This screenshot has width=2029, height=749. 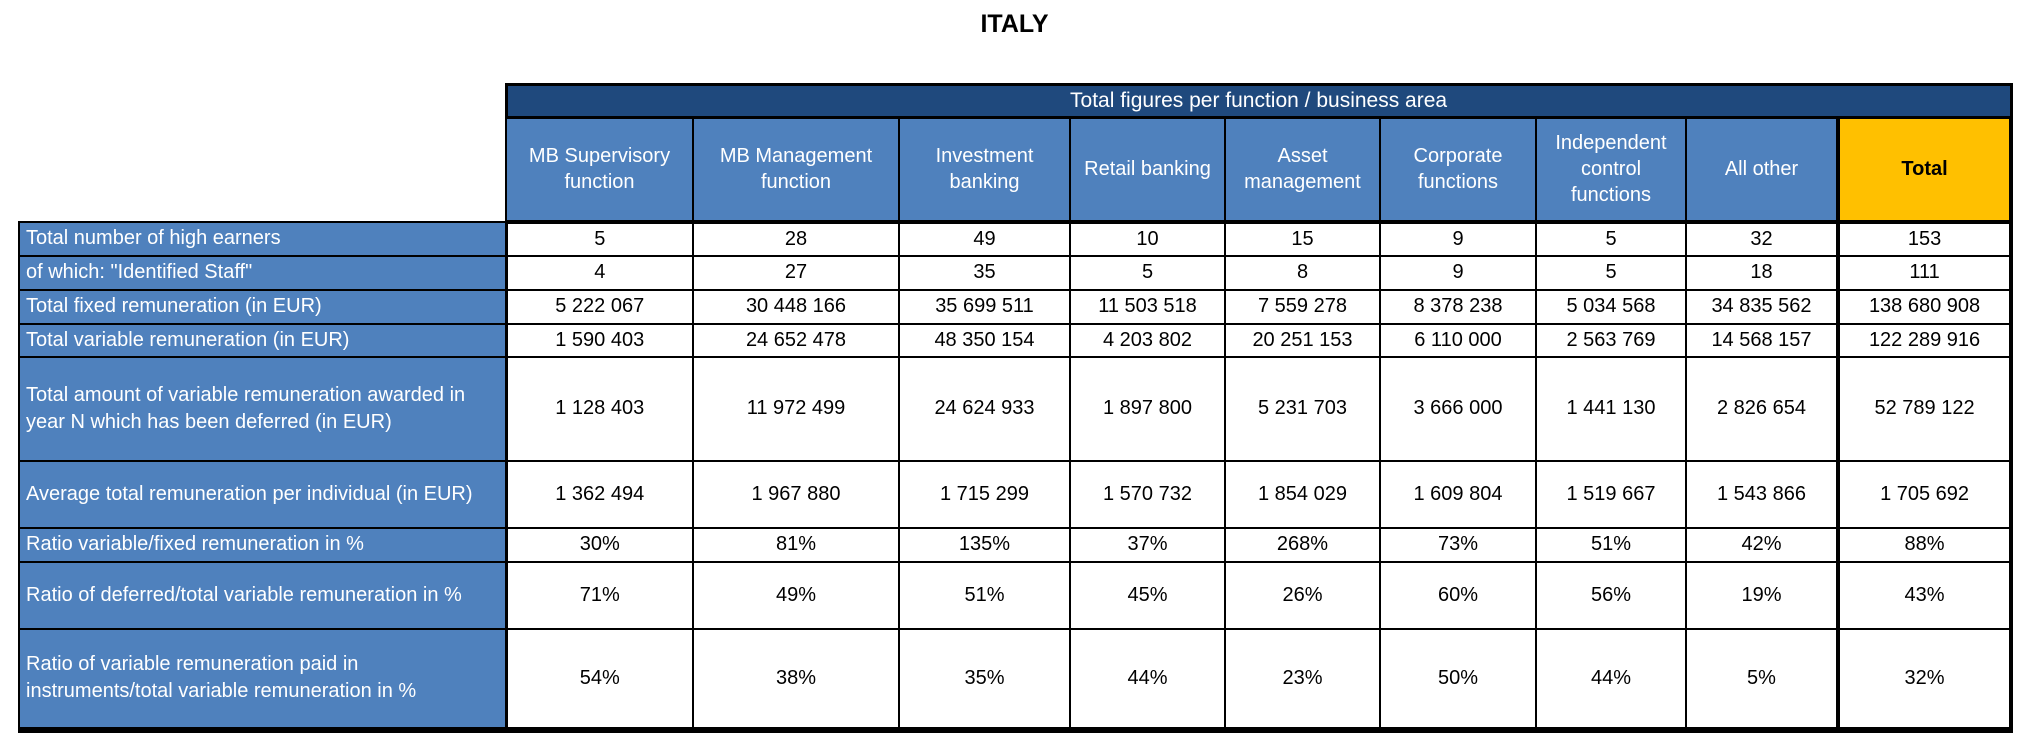 What do you see at coordinates (1924, 595) in the screenshot?
I see `data-cell-total: 43%` at bounding box center [1924, 595].